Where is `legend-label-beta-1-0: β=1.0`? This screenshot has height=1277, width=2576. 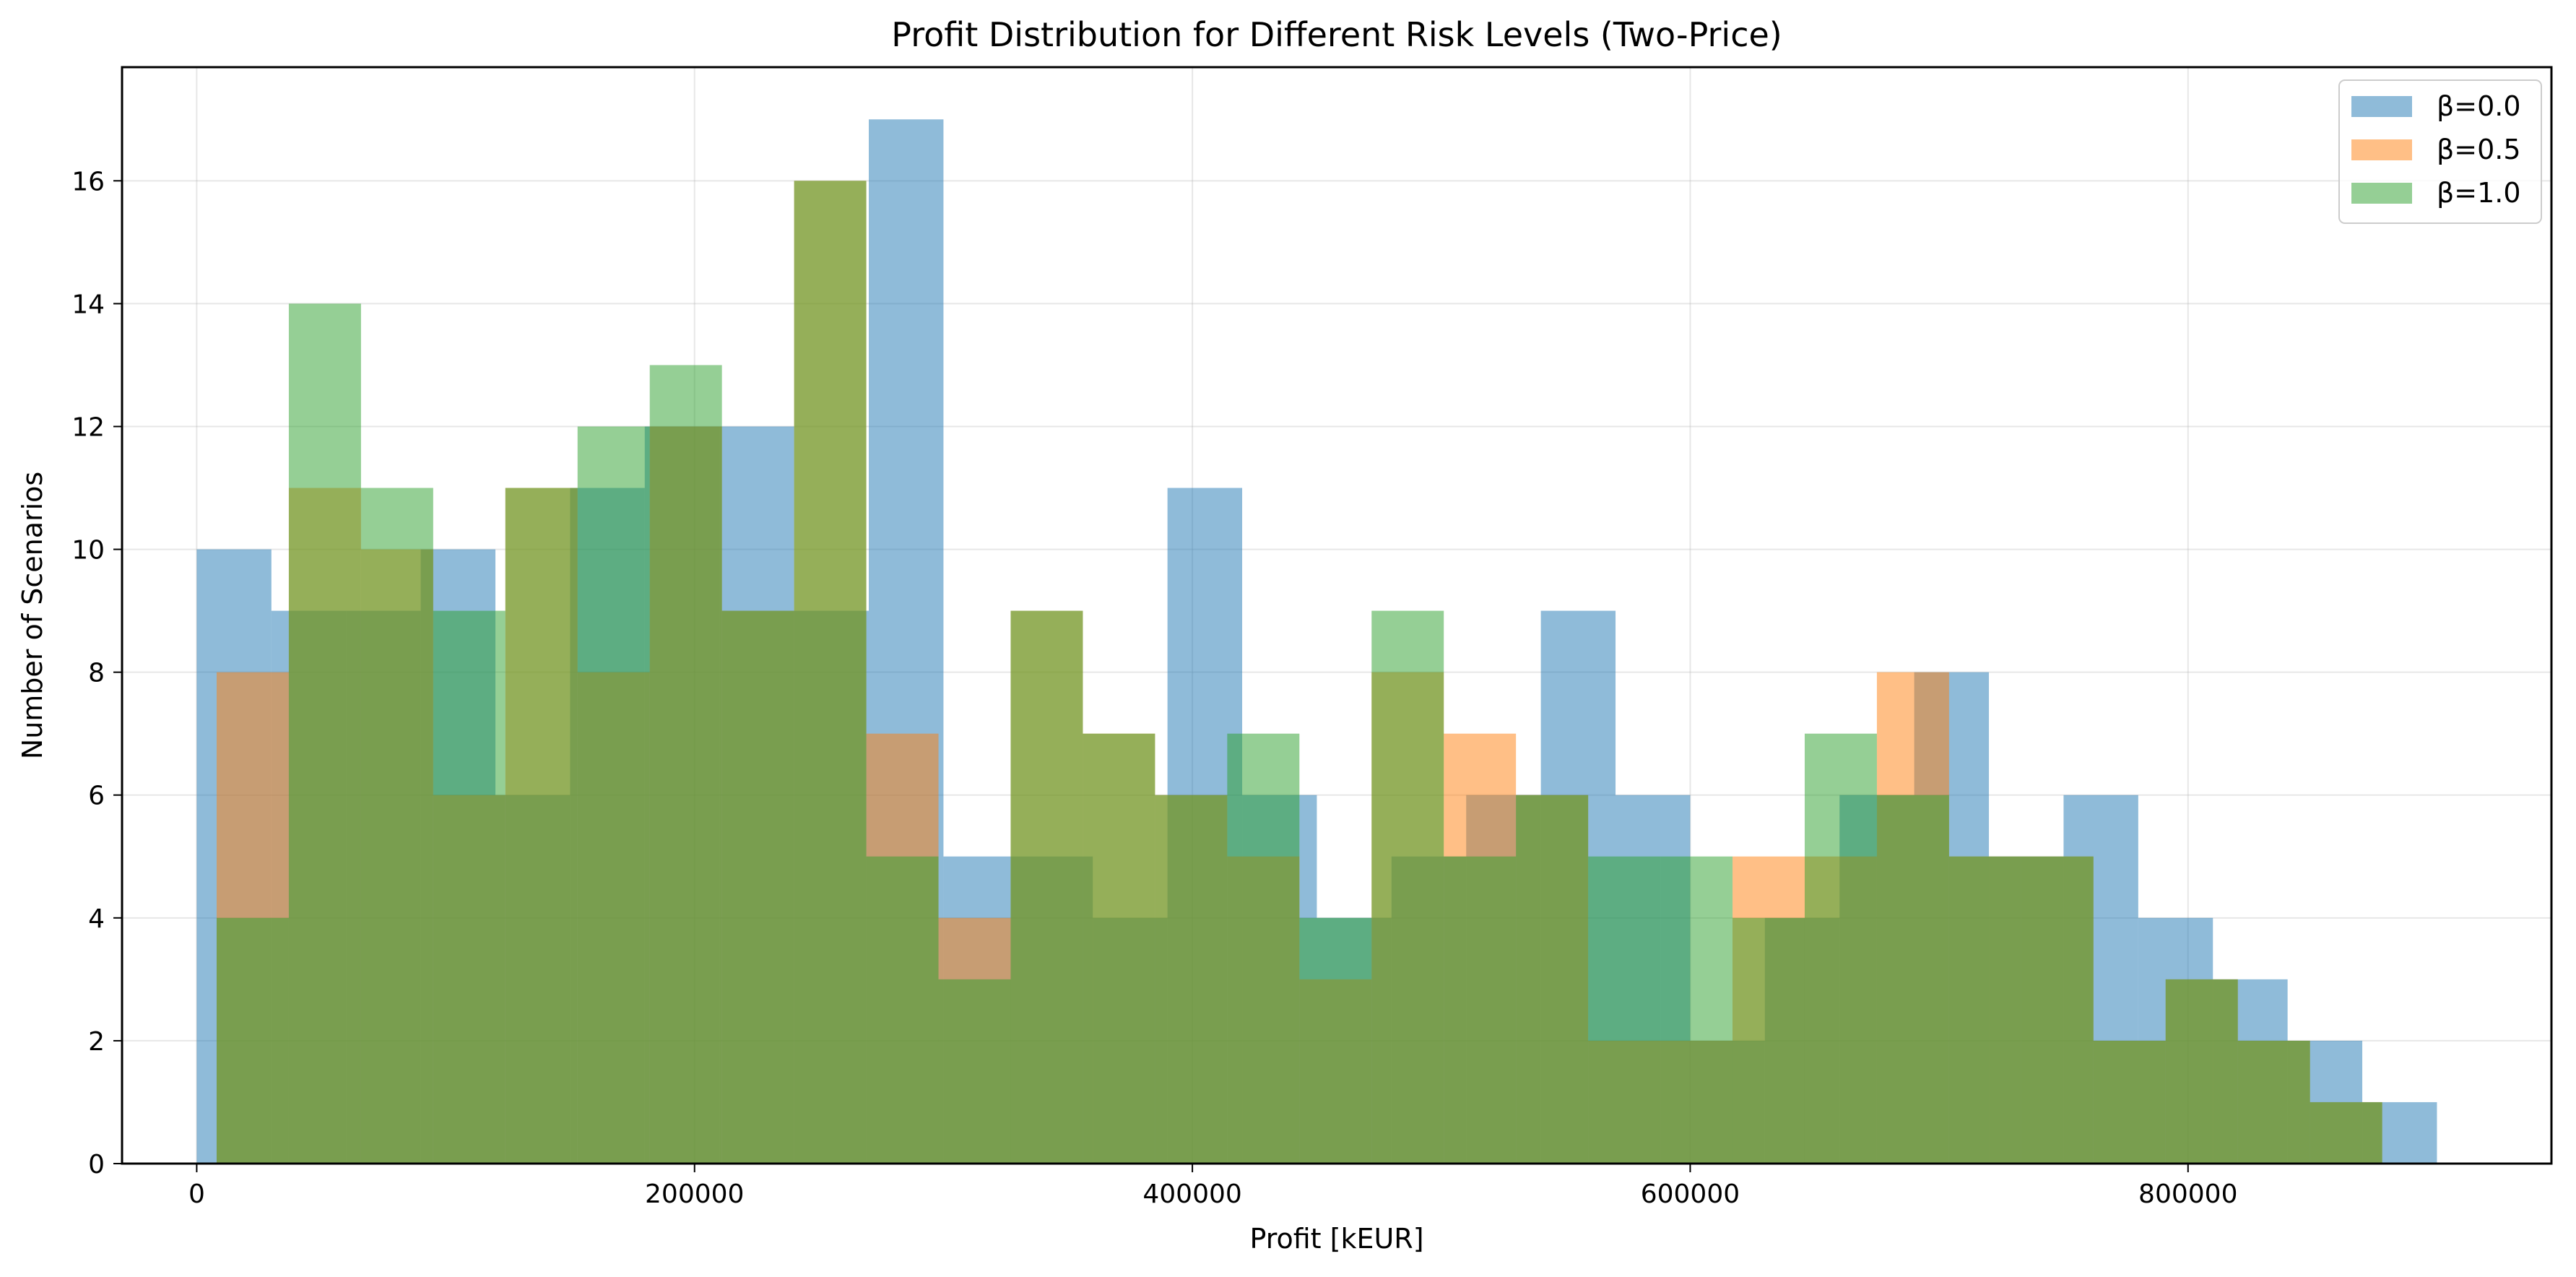 legend-label-beta-1-0: β=1.0 is located at coordinates (2479, 193).